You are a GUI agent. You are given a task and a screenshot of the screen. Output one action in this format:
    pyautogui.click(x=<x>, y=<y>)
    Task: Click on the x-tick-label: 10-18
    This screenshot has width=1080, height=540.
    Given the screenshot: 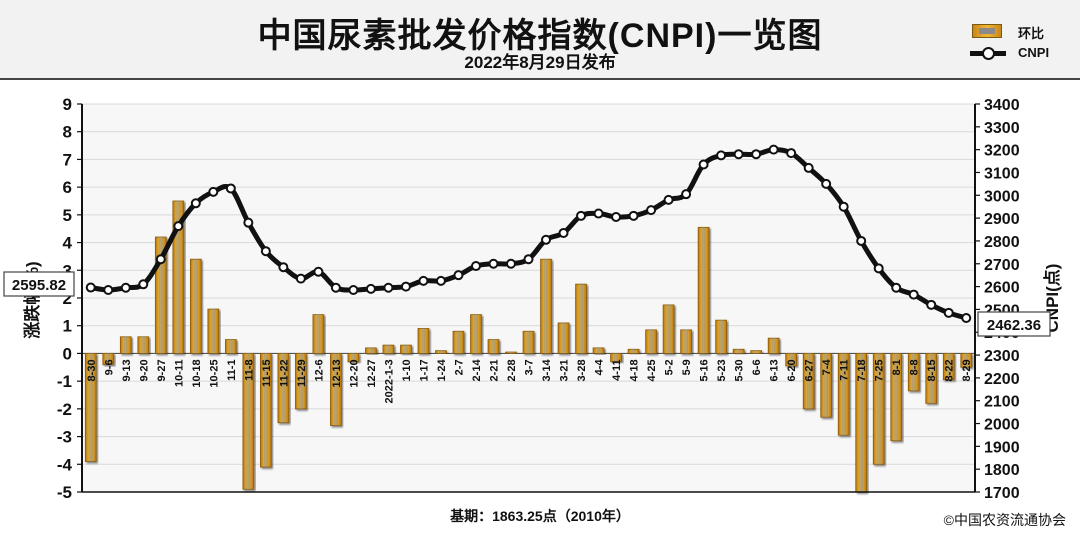 What is the action you would take?
    pyautogui.click(x=197, y=373)
    